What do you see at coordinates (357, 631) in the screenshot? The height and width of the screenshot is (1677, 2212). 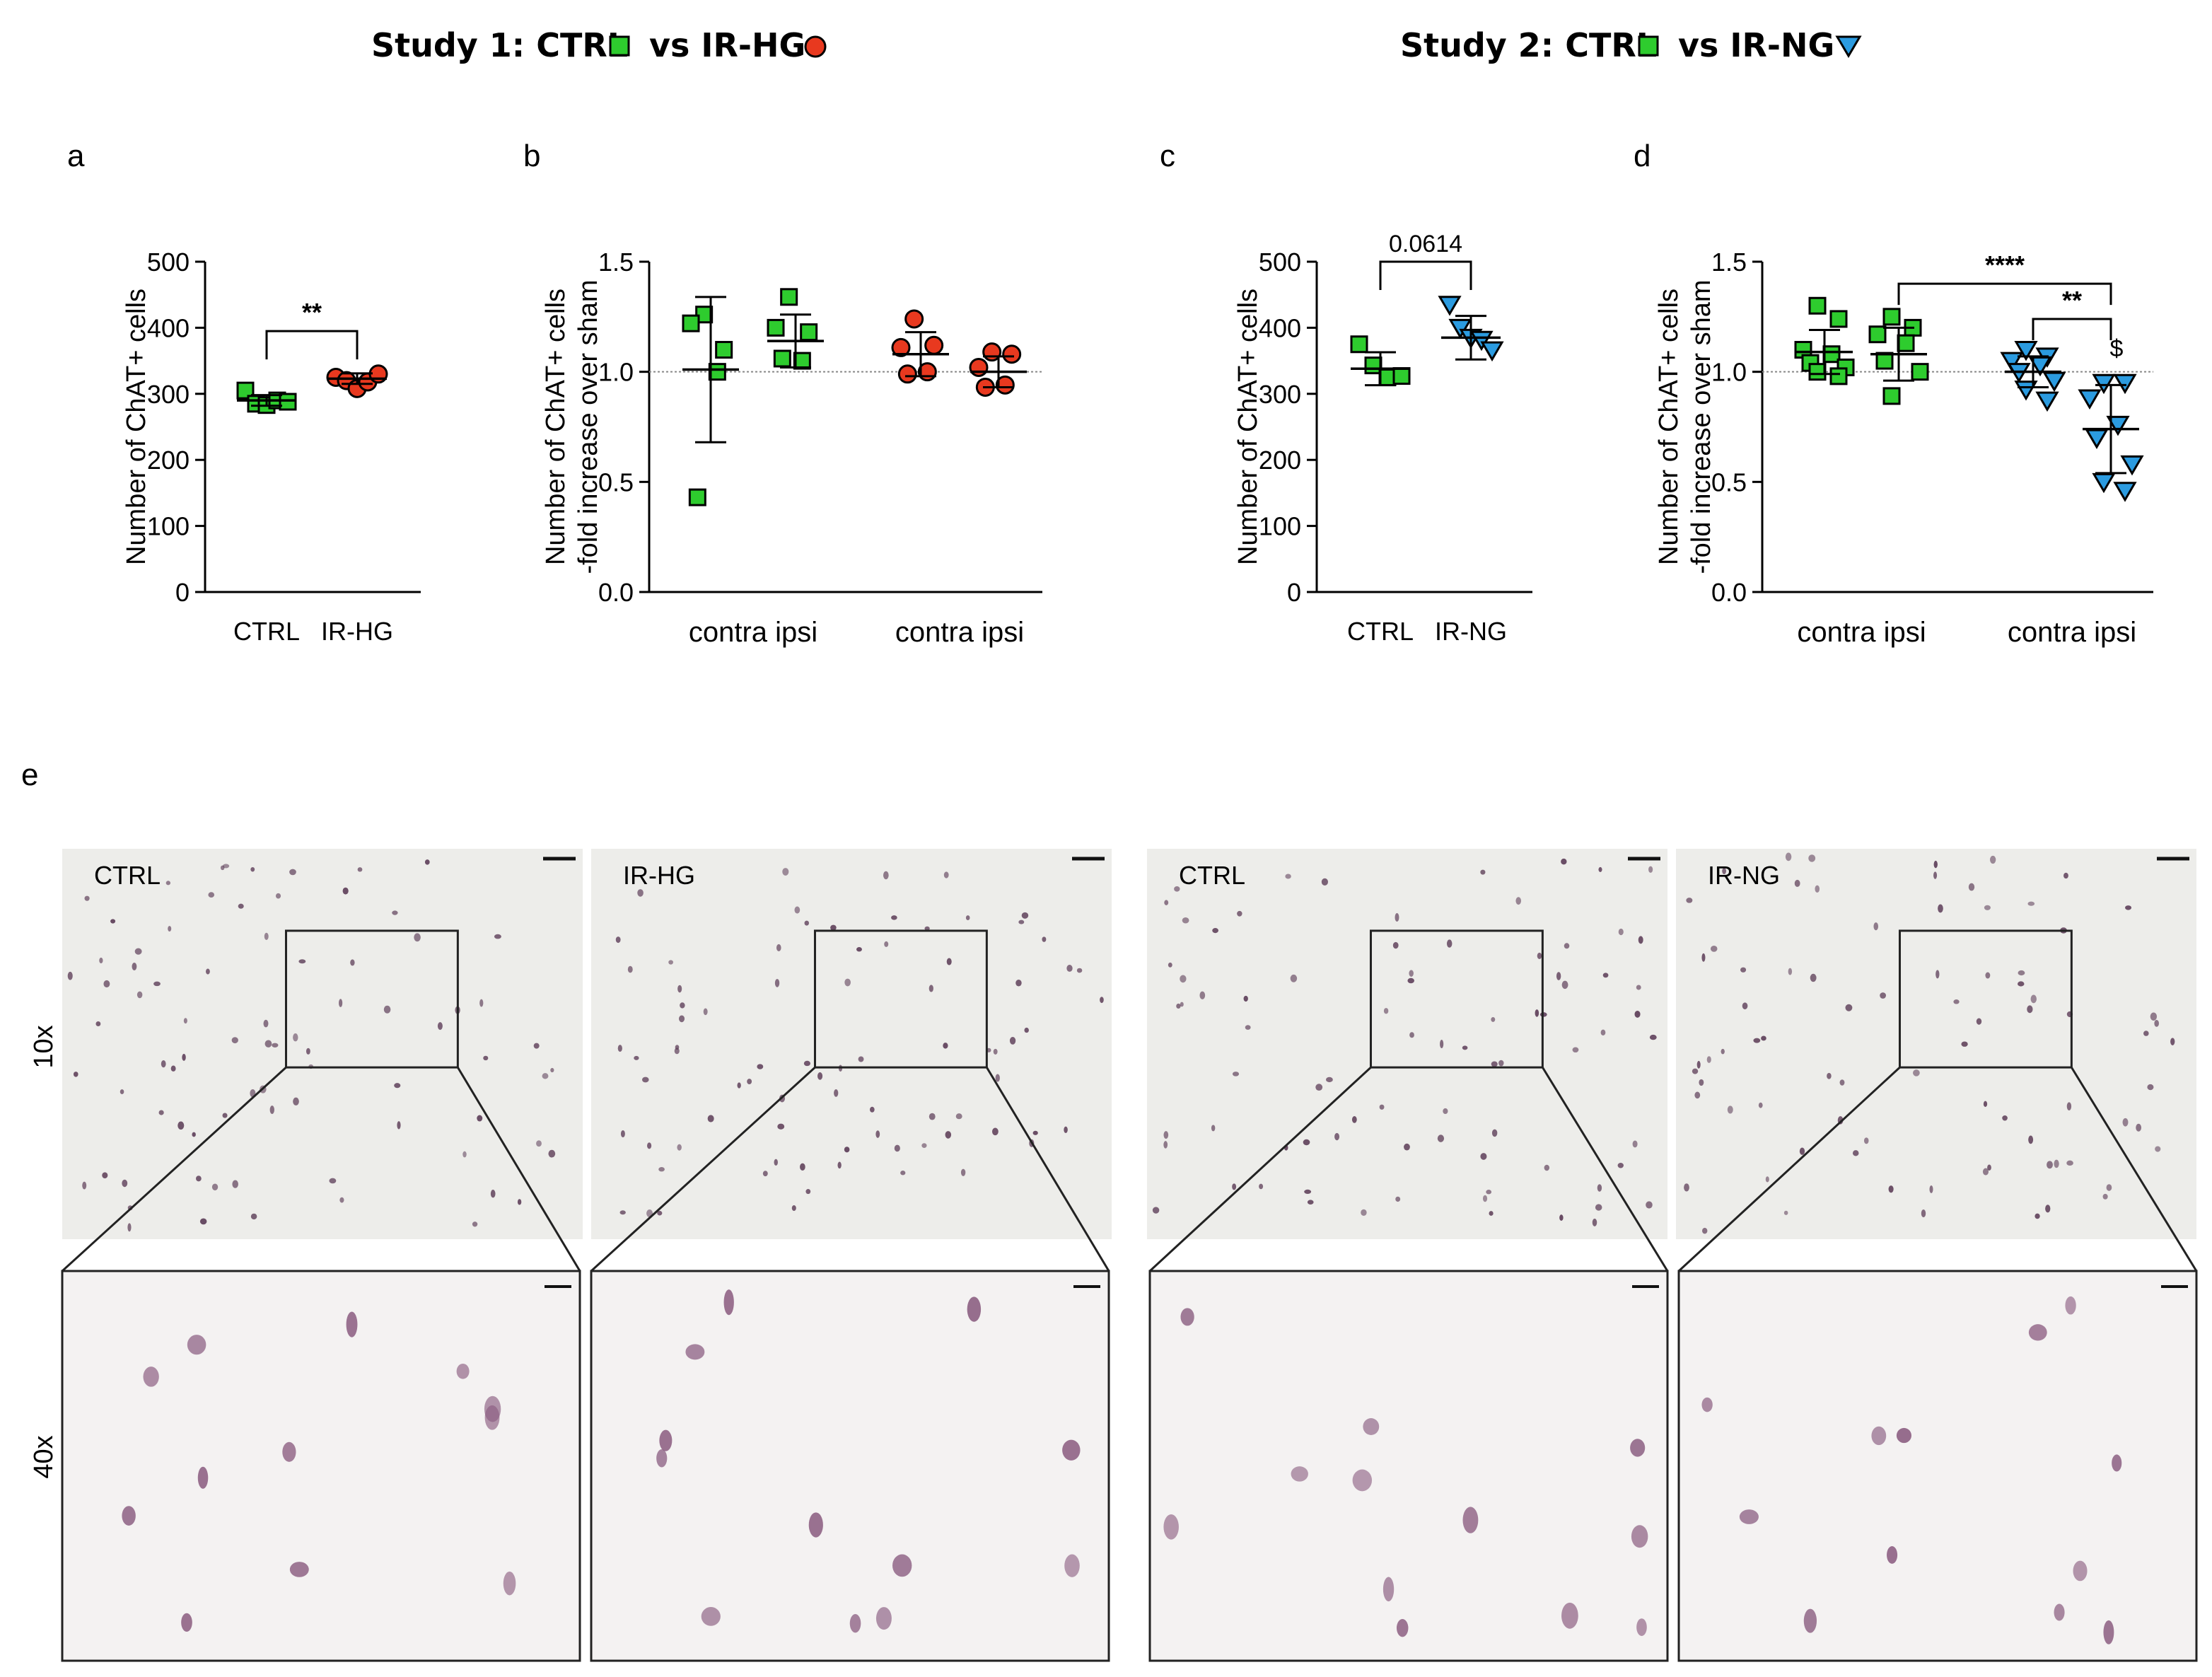 I see `category-label: IR-HG` at bounding box center [357, 631].